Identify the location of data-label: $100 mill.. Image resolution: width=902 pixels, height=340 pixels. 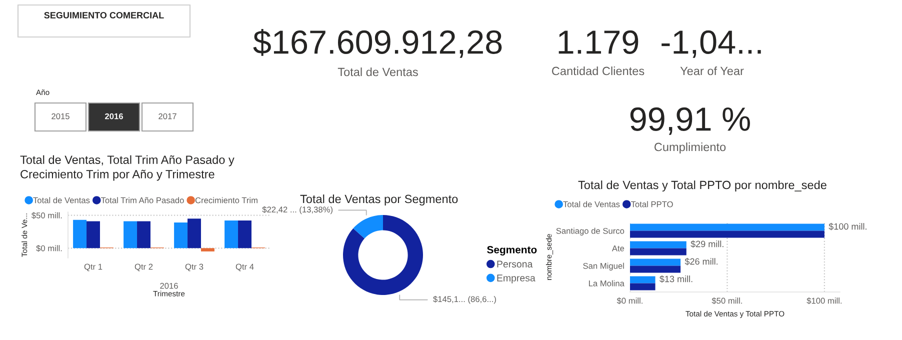
(847, 226).